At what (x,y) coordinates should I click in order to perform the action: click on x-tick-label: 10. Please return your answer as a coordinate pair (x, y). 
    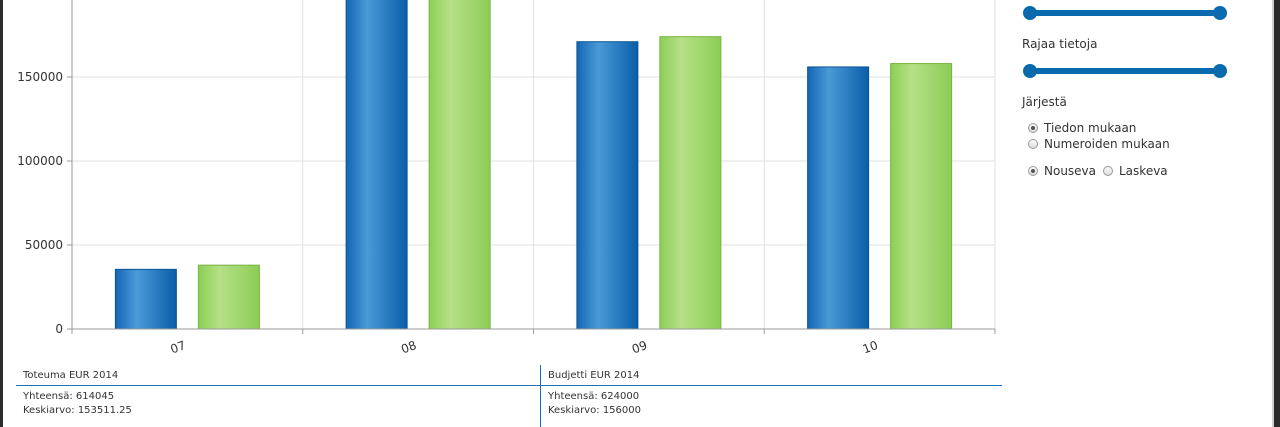
    Looking at the image, I should click on (870, 347).